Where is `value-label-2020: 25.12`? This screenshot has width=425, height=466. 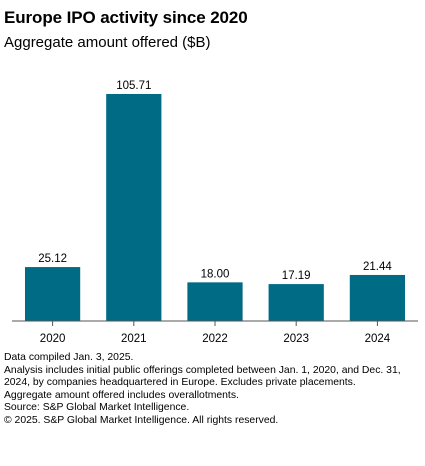 value-label-2020: 25.12 is located at coordinates (52, 259).